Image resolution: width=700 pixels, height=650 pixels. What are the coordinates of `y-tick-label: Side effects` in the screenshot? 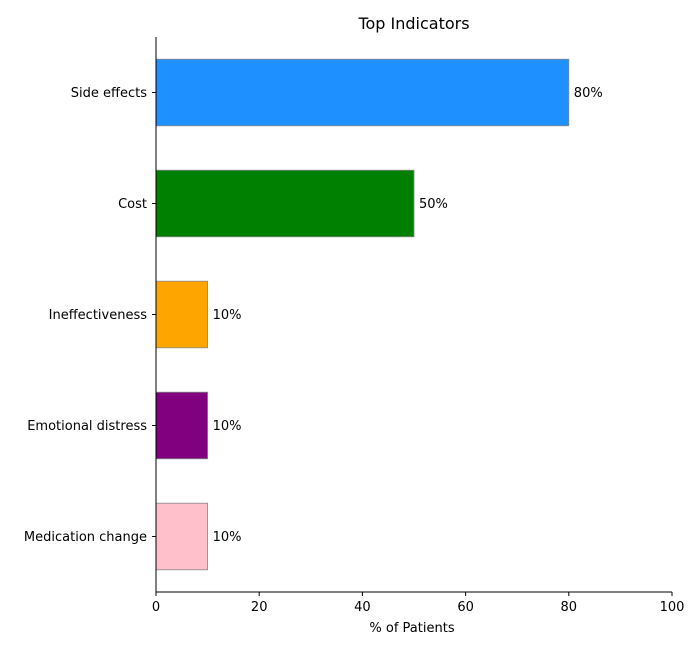 It's located at (109, 93).